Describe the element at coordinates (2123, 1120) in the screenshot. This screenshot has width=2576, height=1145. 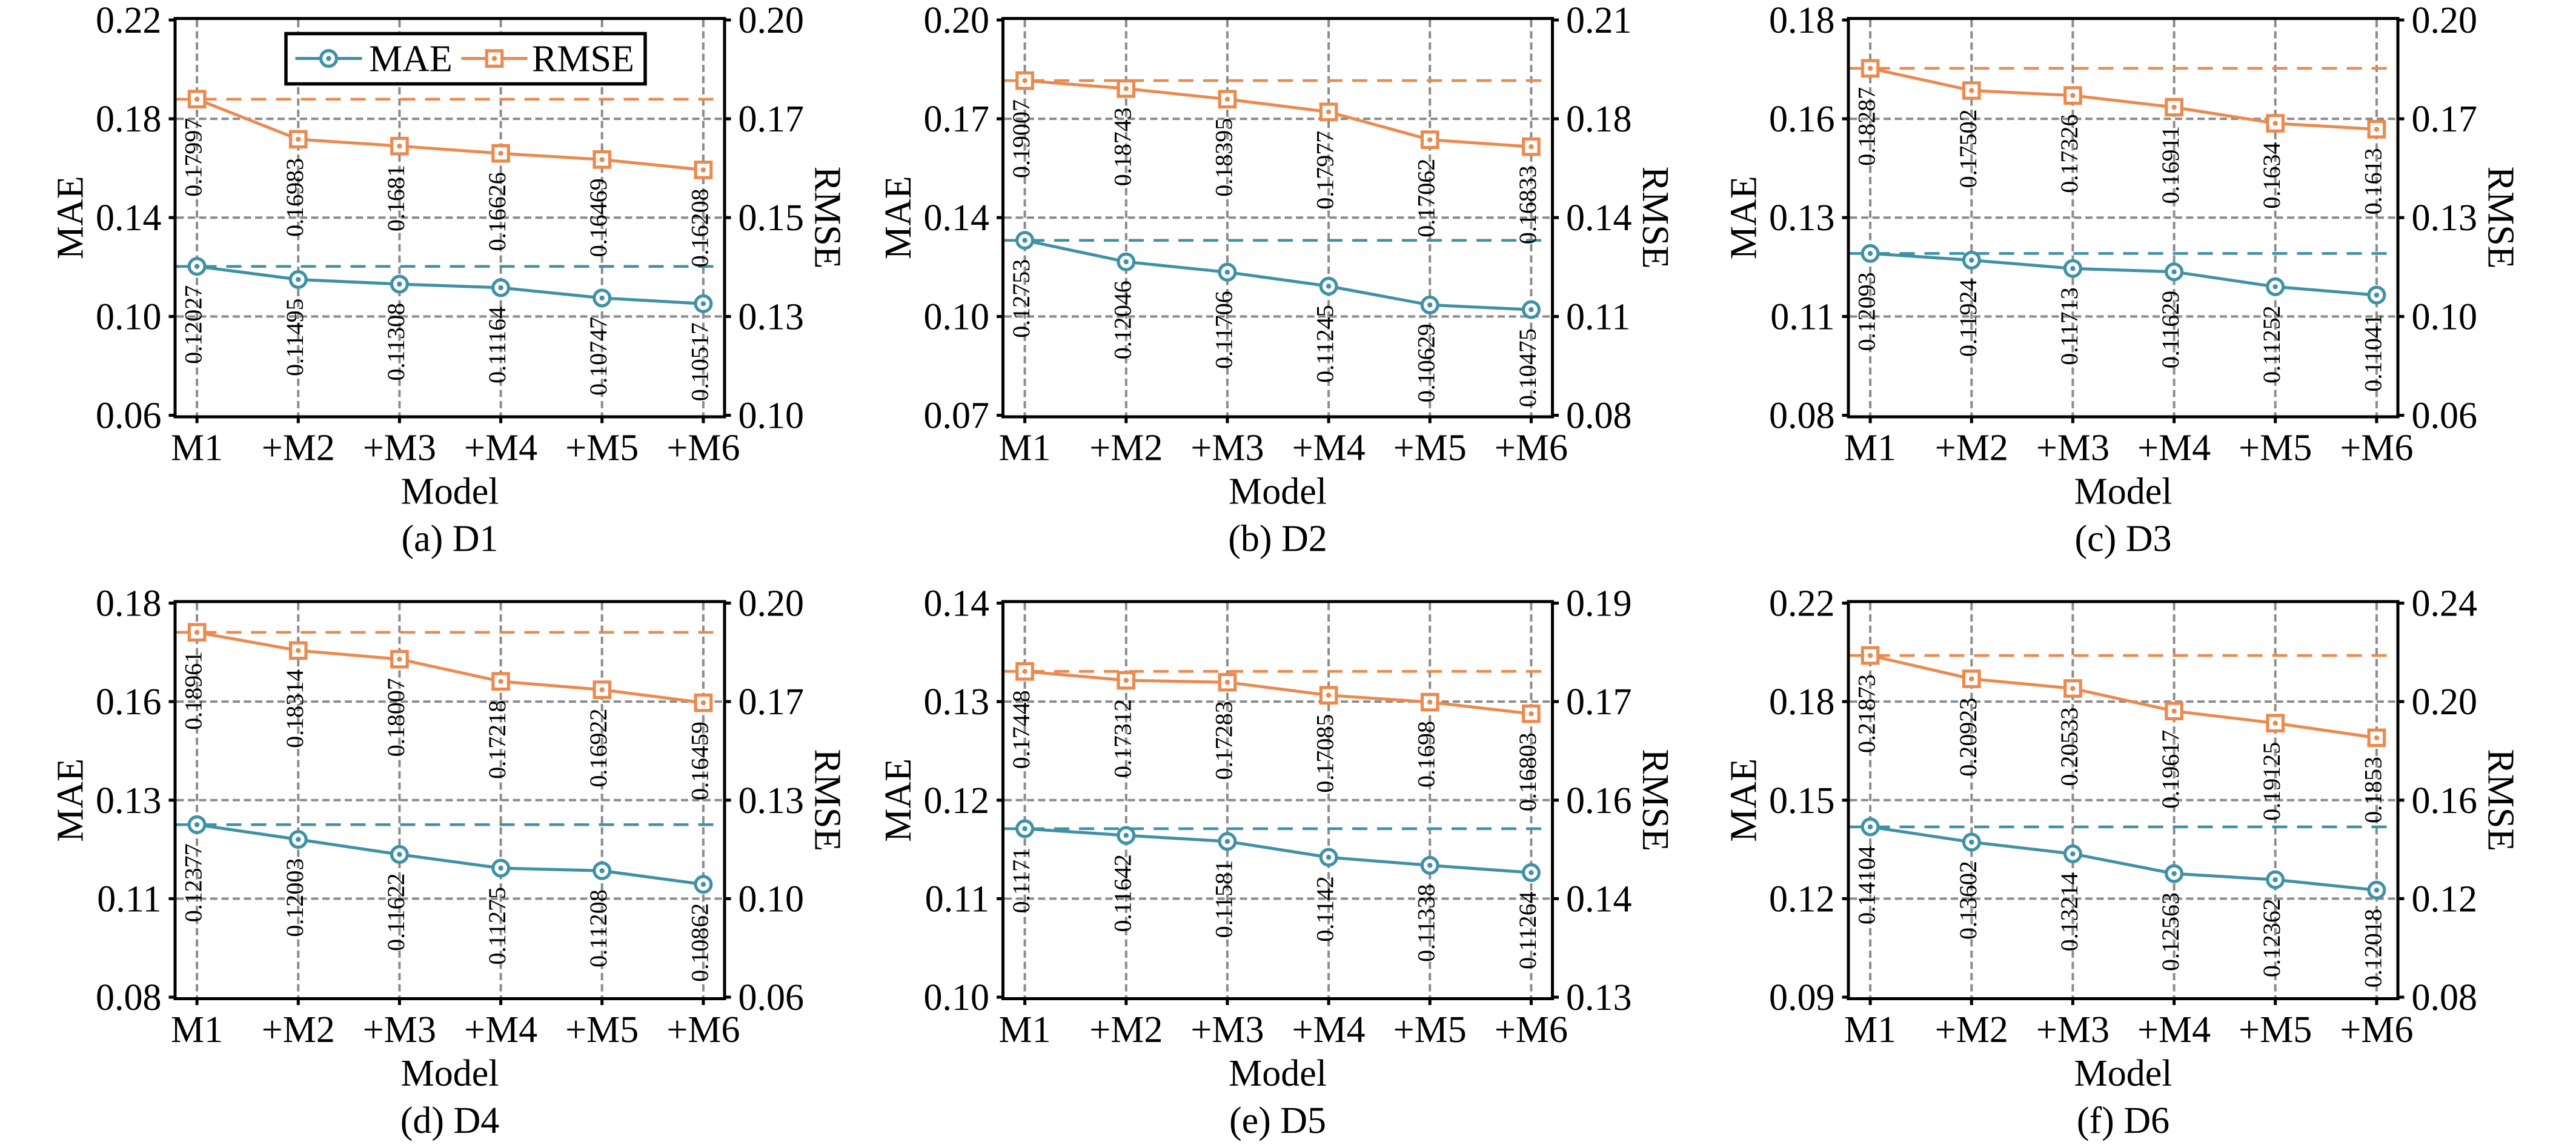
I see `svg-text: (f) D6` at that location.